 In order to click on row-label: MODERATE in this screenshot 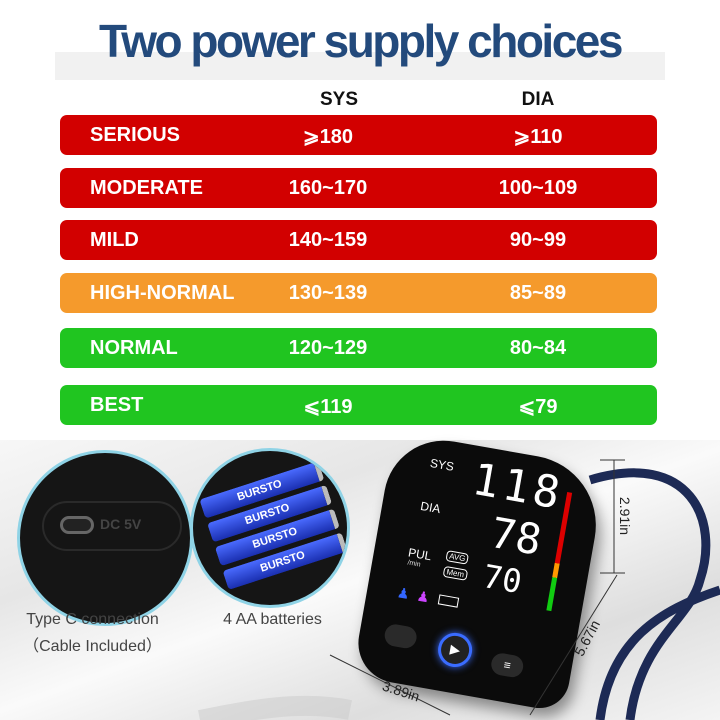, I will do `click(146, 188)`.